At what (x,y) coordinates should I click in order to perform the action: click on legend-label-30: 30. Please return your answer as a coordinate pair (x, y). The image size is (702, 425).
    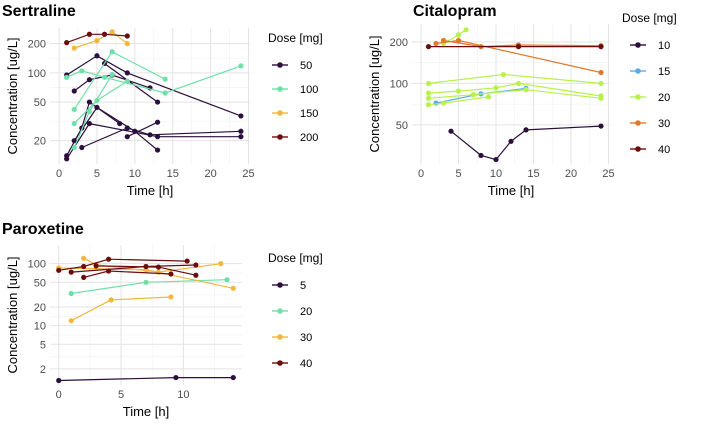
    Looking at the image, I should click on (664, 124).